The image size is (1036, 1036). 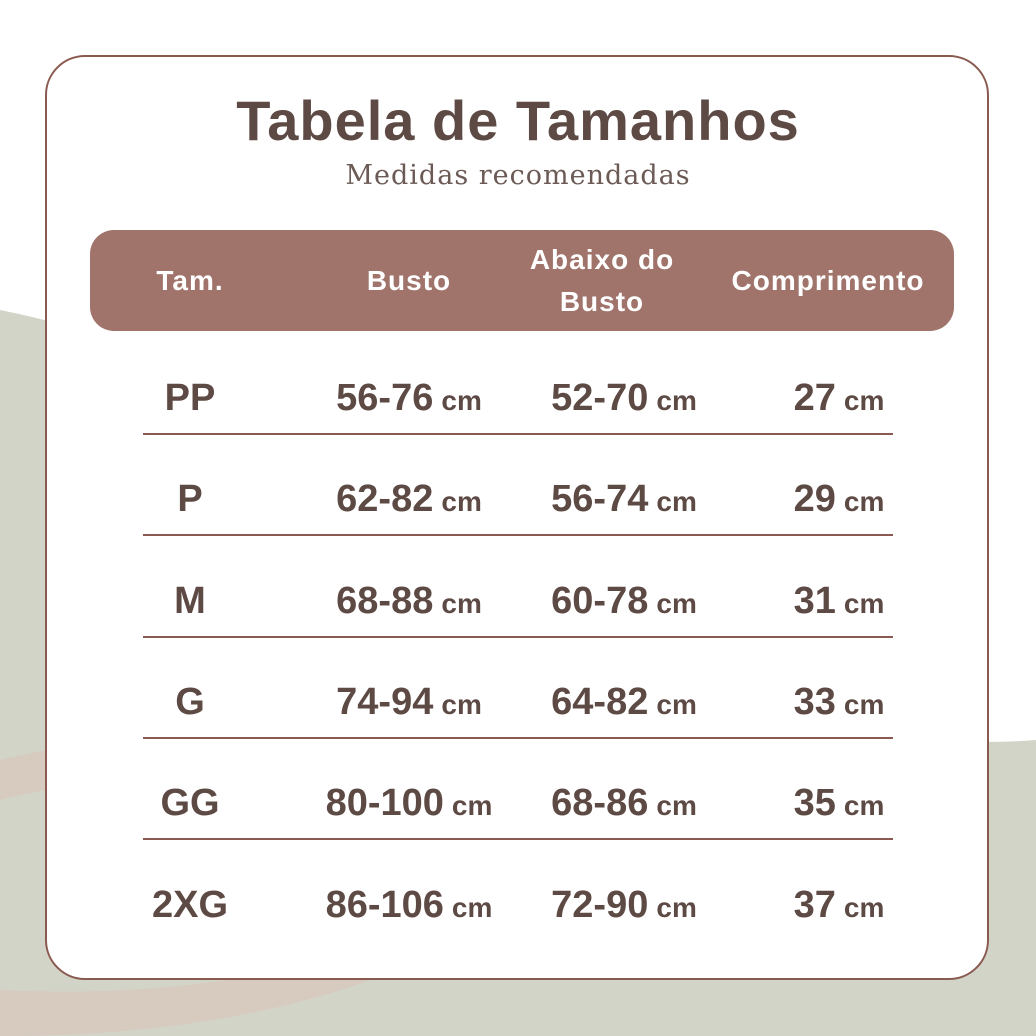 What do you see at coordinates (814, 904) in the screenshot?
I see `length-cell-value: 37` at bounding box center [814, 904].